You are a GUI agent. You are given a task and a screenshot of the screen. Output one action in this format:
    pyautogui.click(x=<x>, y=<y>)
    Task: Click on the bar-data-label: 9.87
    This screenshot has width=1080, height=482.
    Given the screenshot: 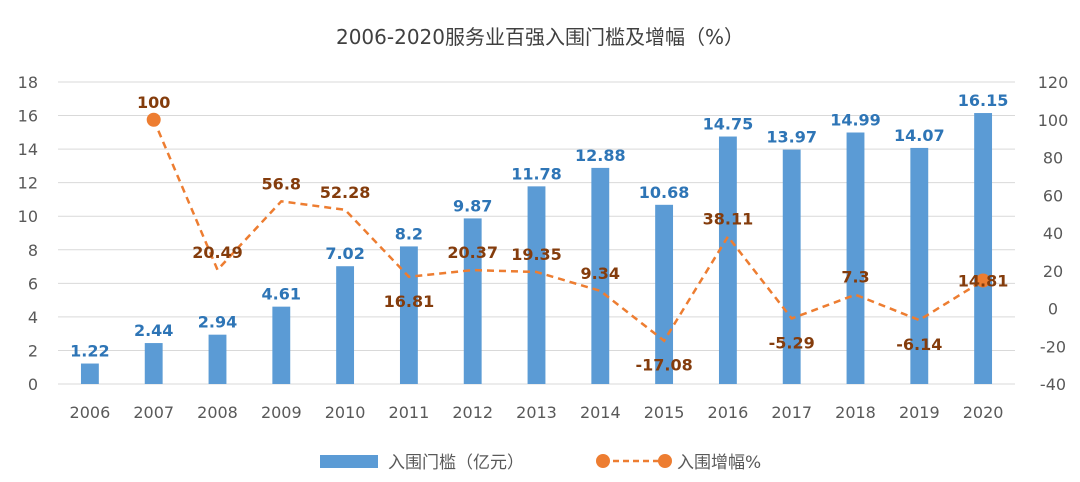 What is the action you would take?
    pyautogui.click(x=472, y=205)
    